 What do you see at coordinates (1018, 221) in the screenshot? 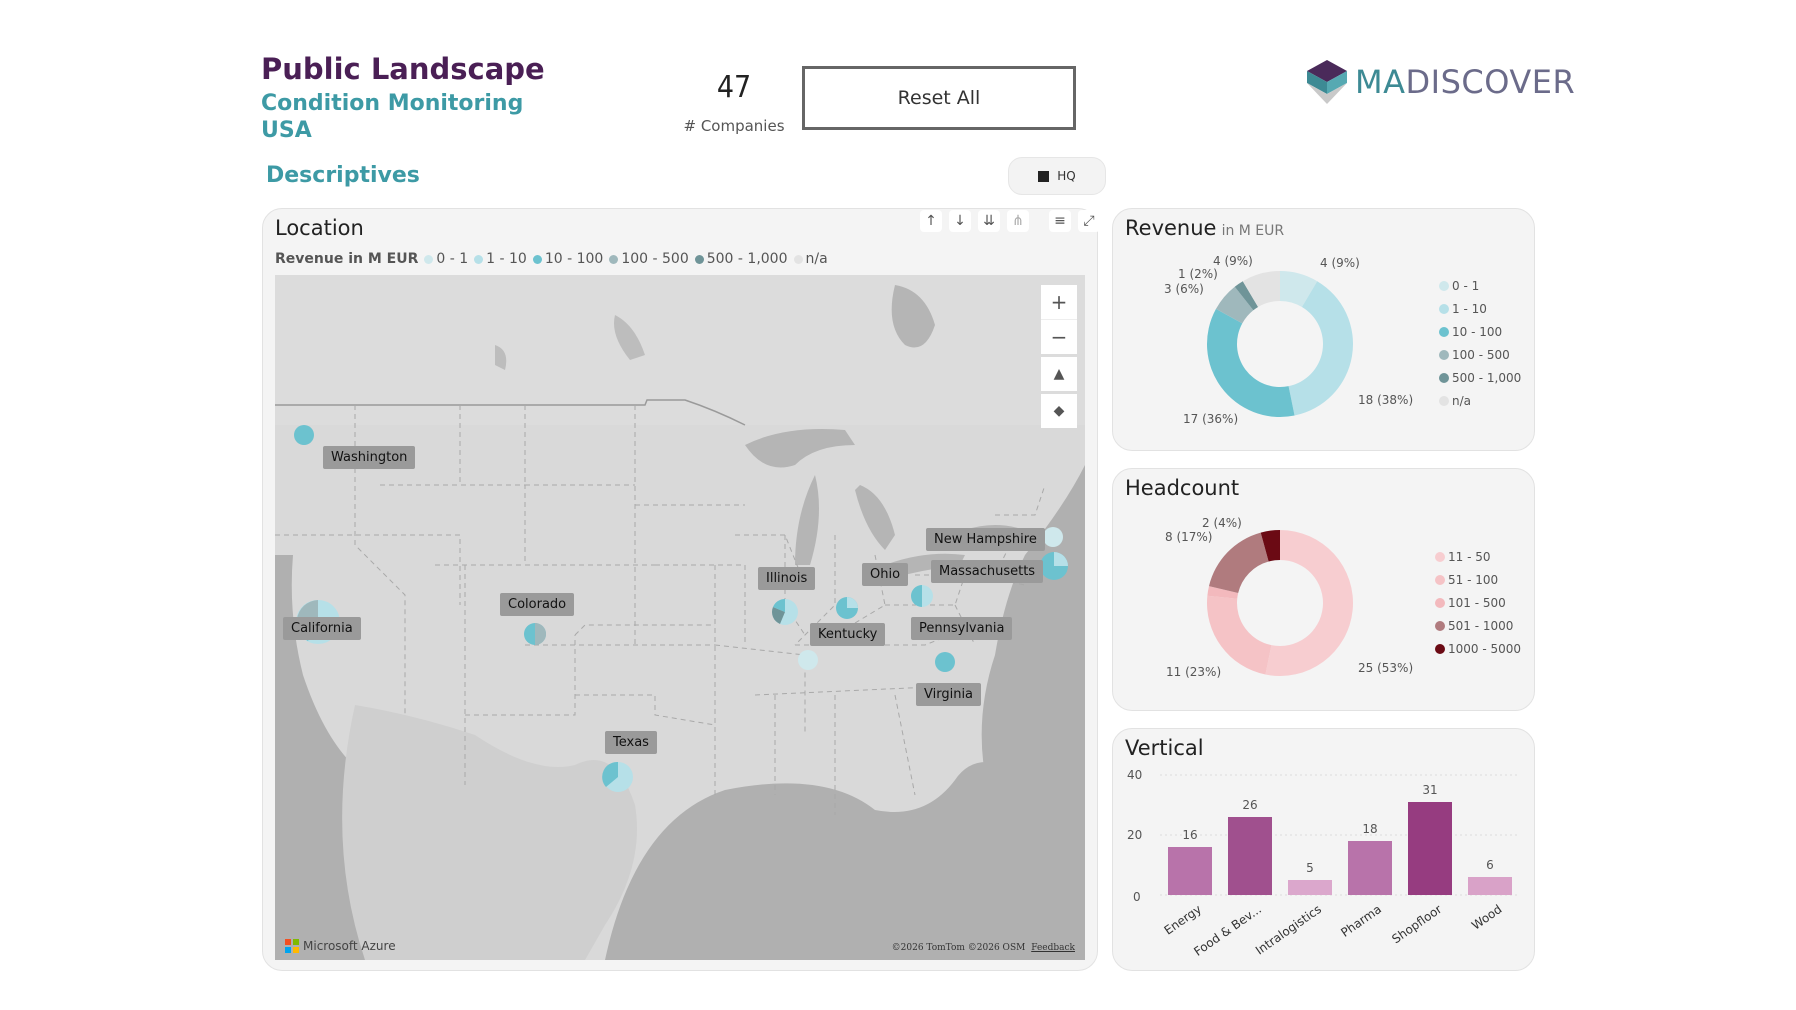
I see `hierarchy-icon: ⋔` at bounding box center [1018, 221].